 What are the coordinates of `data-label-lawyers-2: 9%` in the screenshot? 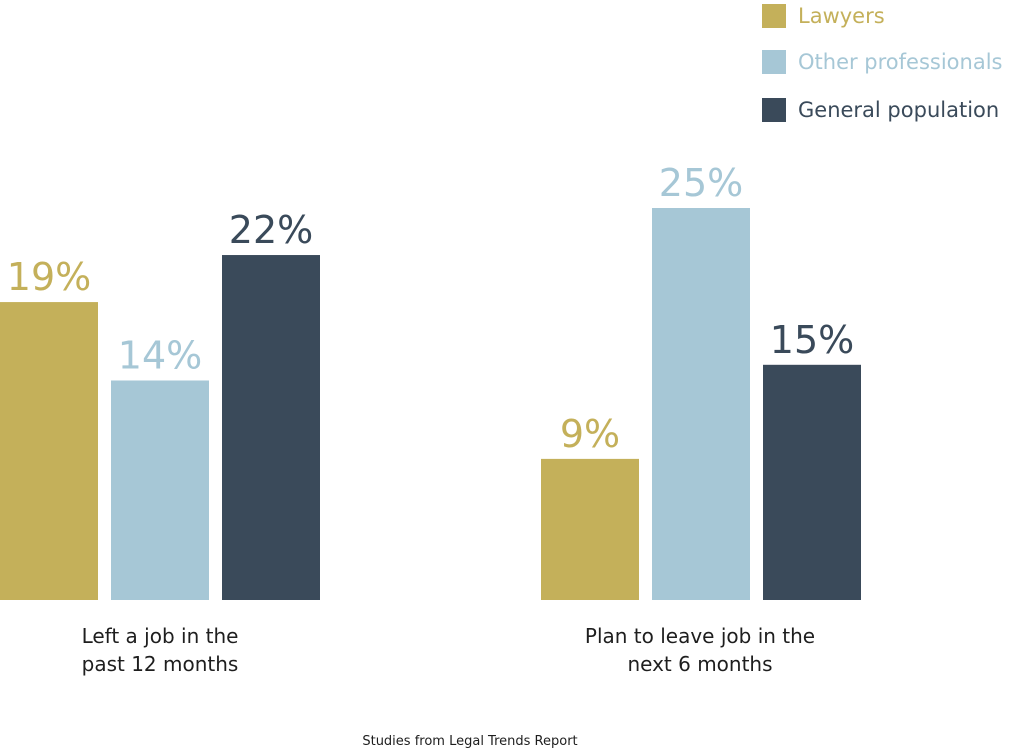 It's located at (590, 434).